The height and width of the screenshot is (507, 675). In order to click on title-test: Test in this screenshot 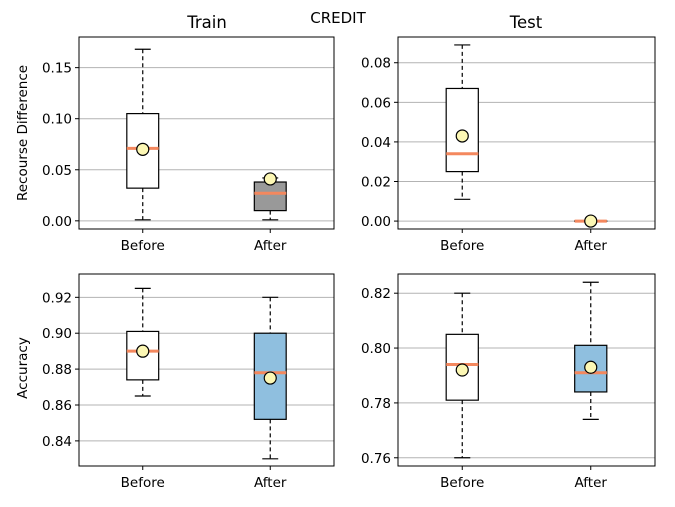, I will do `click(526, 22)`.